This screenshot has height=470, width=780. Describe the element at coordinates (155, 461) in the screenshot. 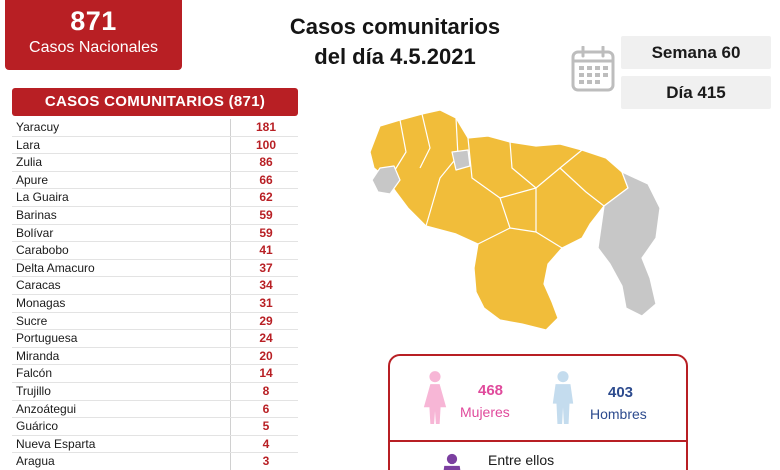

I see `table-row: Aragua 3` at that location.